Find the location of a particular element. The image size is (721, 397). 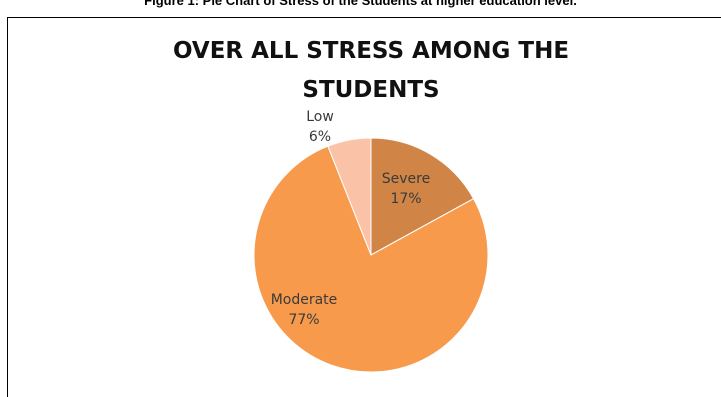

pie-slice-severe is located at coordinates (422, 196).